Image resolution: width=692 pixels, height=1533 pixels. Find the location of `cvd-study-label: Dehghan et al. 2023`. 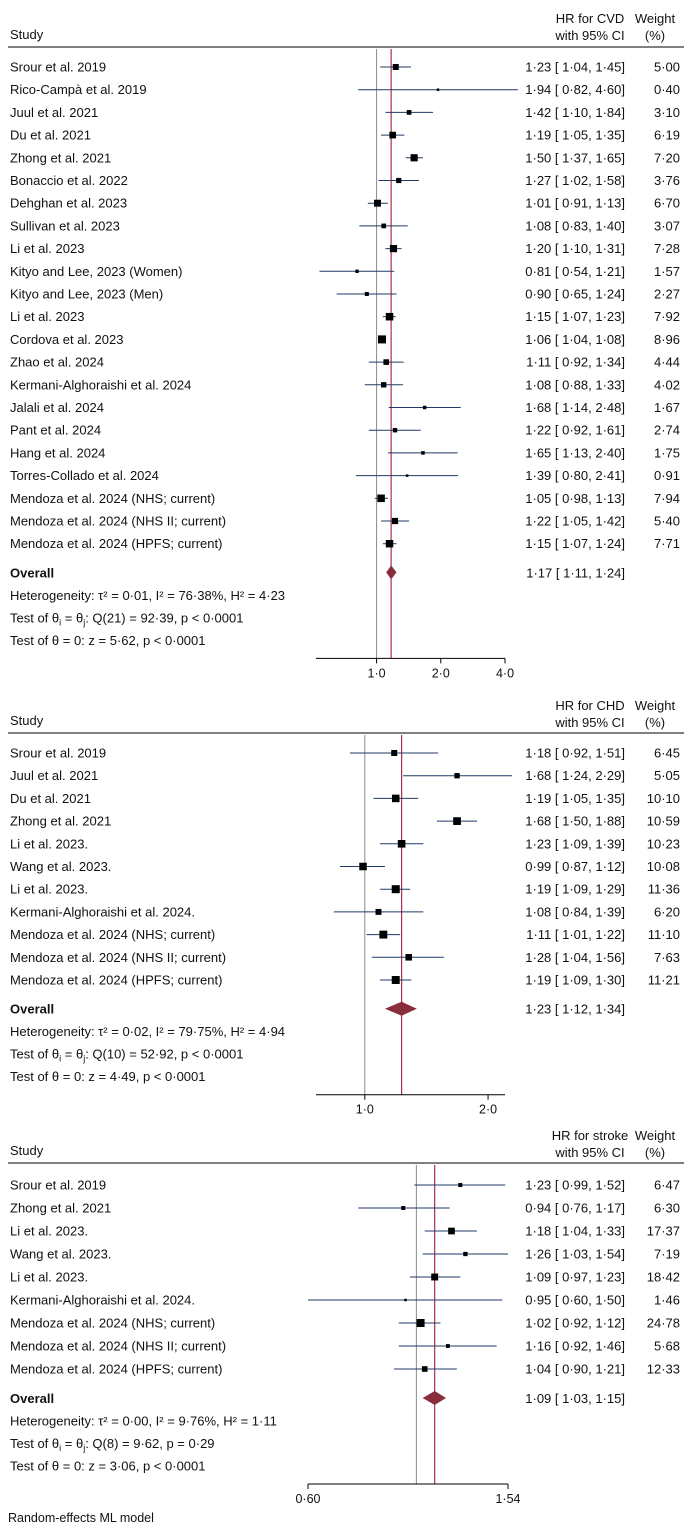

cvd-study-label: Dehghan et al. 2023 is located at coordinates (68, 203).